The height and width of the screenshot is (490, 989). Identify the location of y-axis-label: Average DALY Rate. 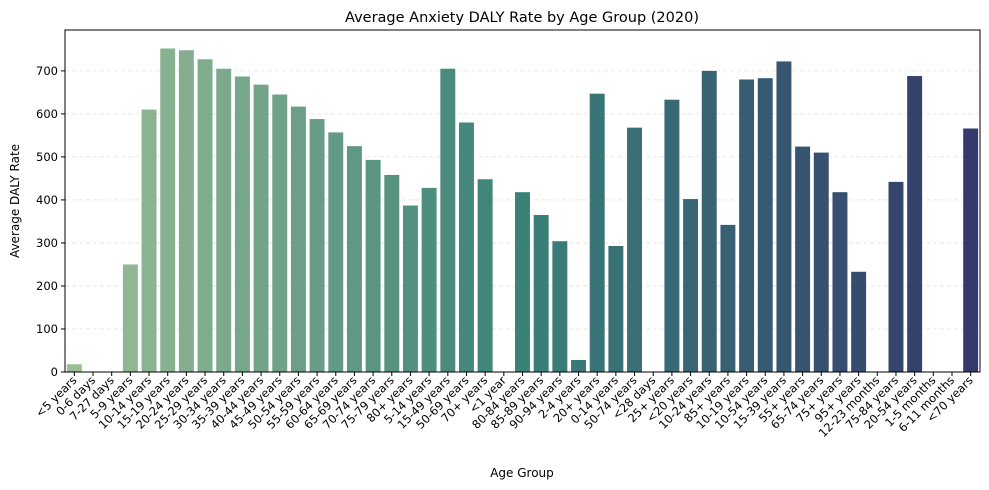
(15, 201).